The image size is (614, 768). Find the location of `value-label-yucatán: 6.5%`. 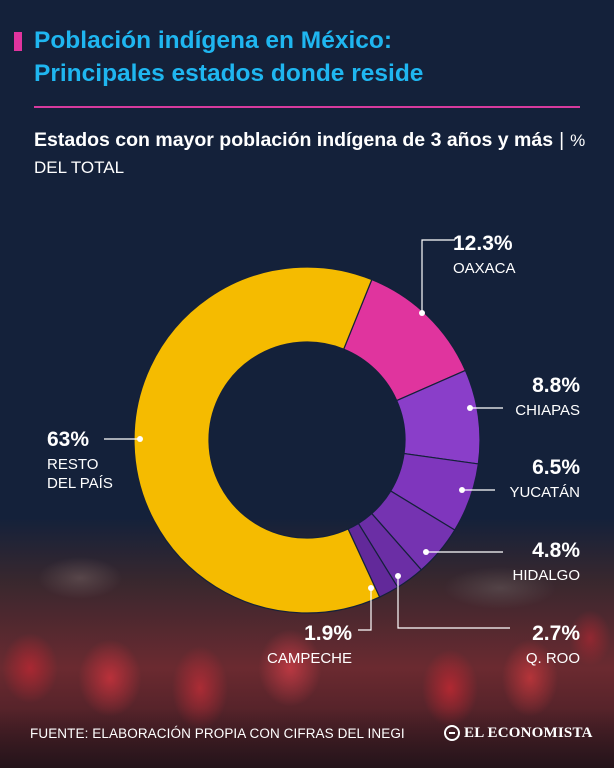

value-label-yucatán: 6.5% is located at coordinates (556, 467).